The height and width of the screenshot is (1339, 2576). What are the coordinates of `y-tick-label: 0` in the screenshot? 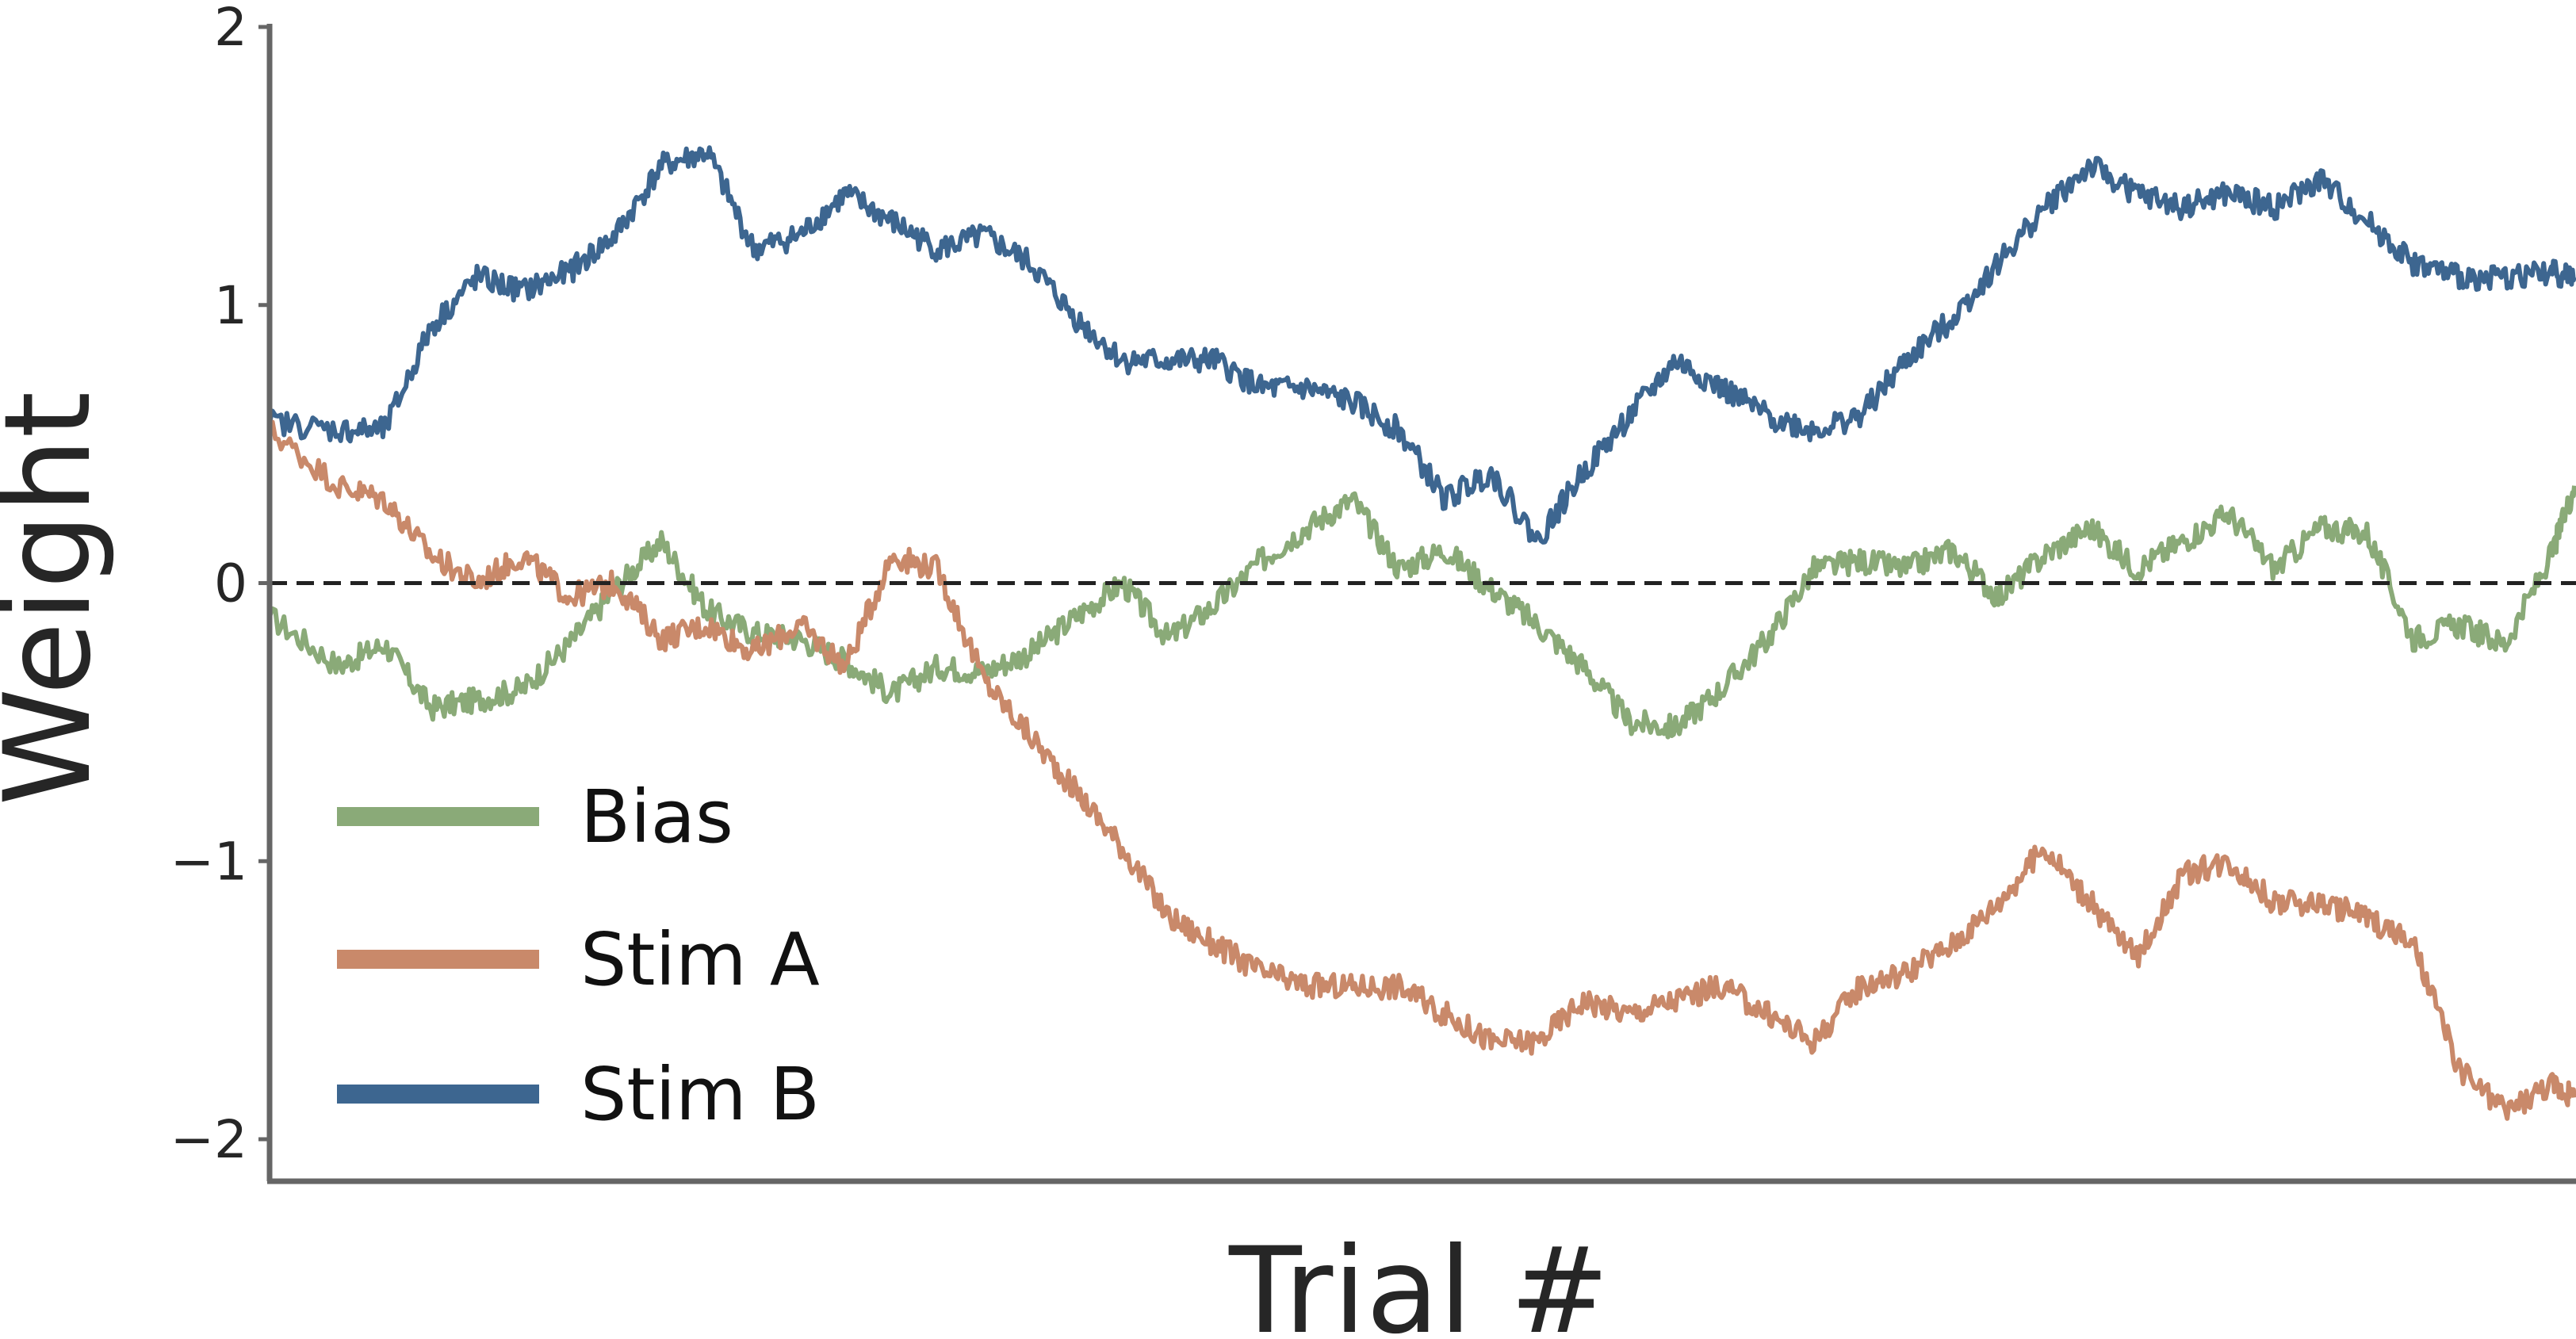 It's located at (230, 583).